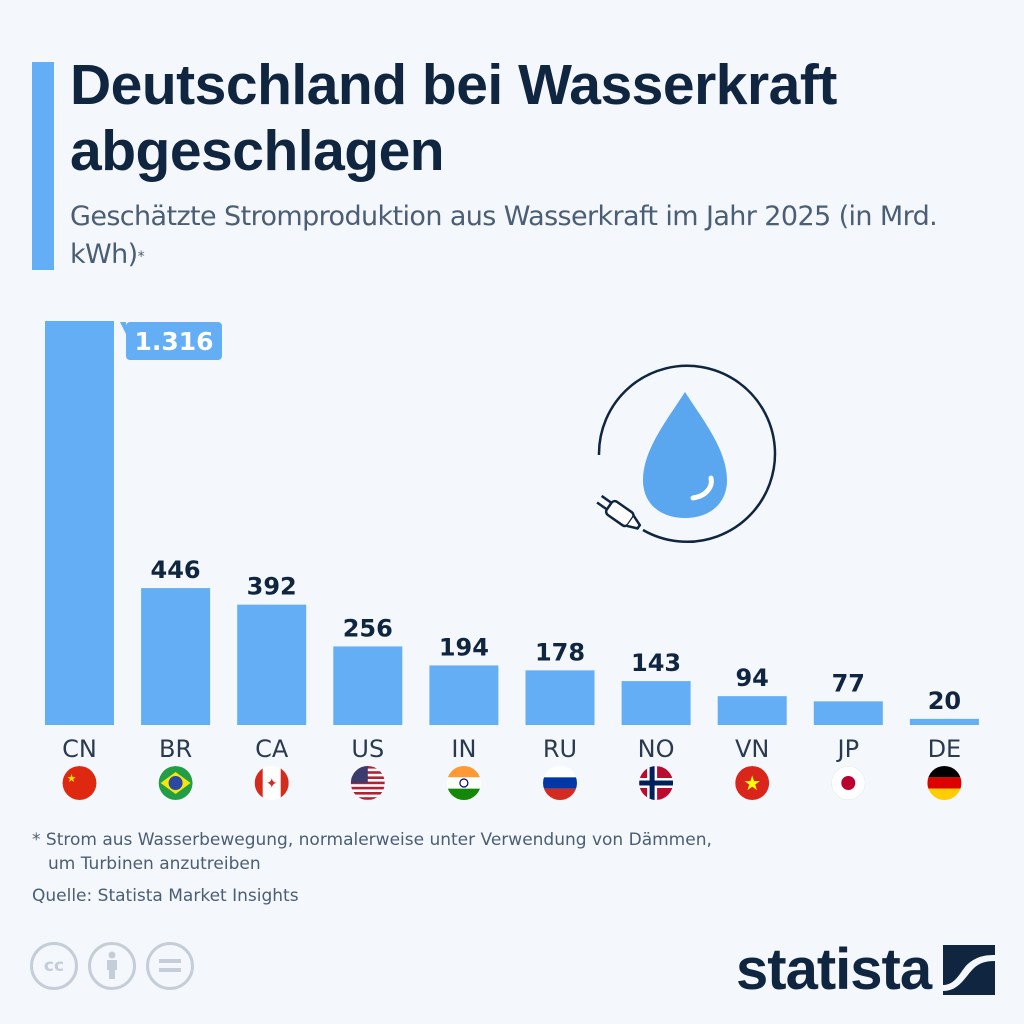  I want to click on brand-name: statista, so click(834, 969).